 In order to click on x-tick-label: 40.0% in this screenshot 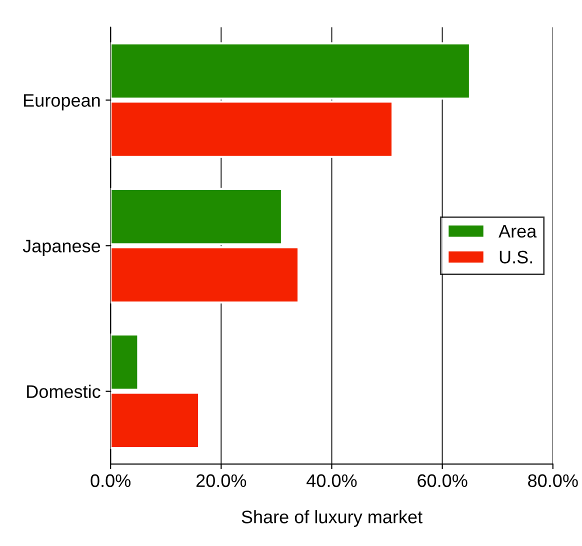, I will do `click(331, 481)`.